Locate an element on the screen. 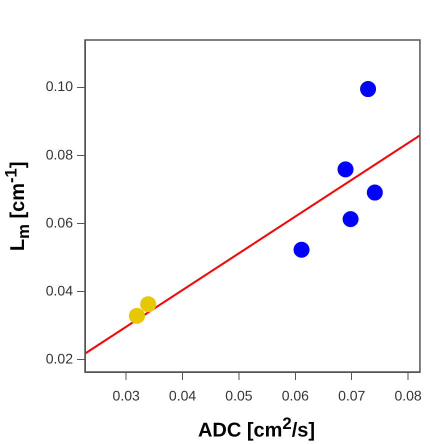 The image size is (430, 444). y-tick-label: 0.04 is located at coordinates (60, 290).